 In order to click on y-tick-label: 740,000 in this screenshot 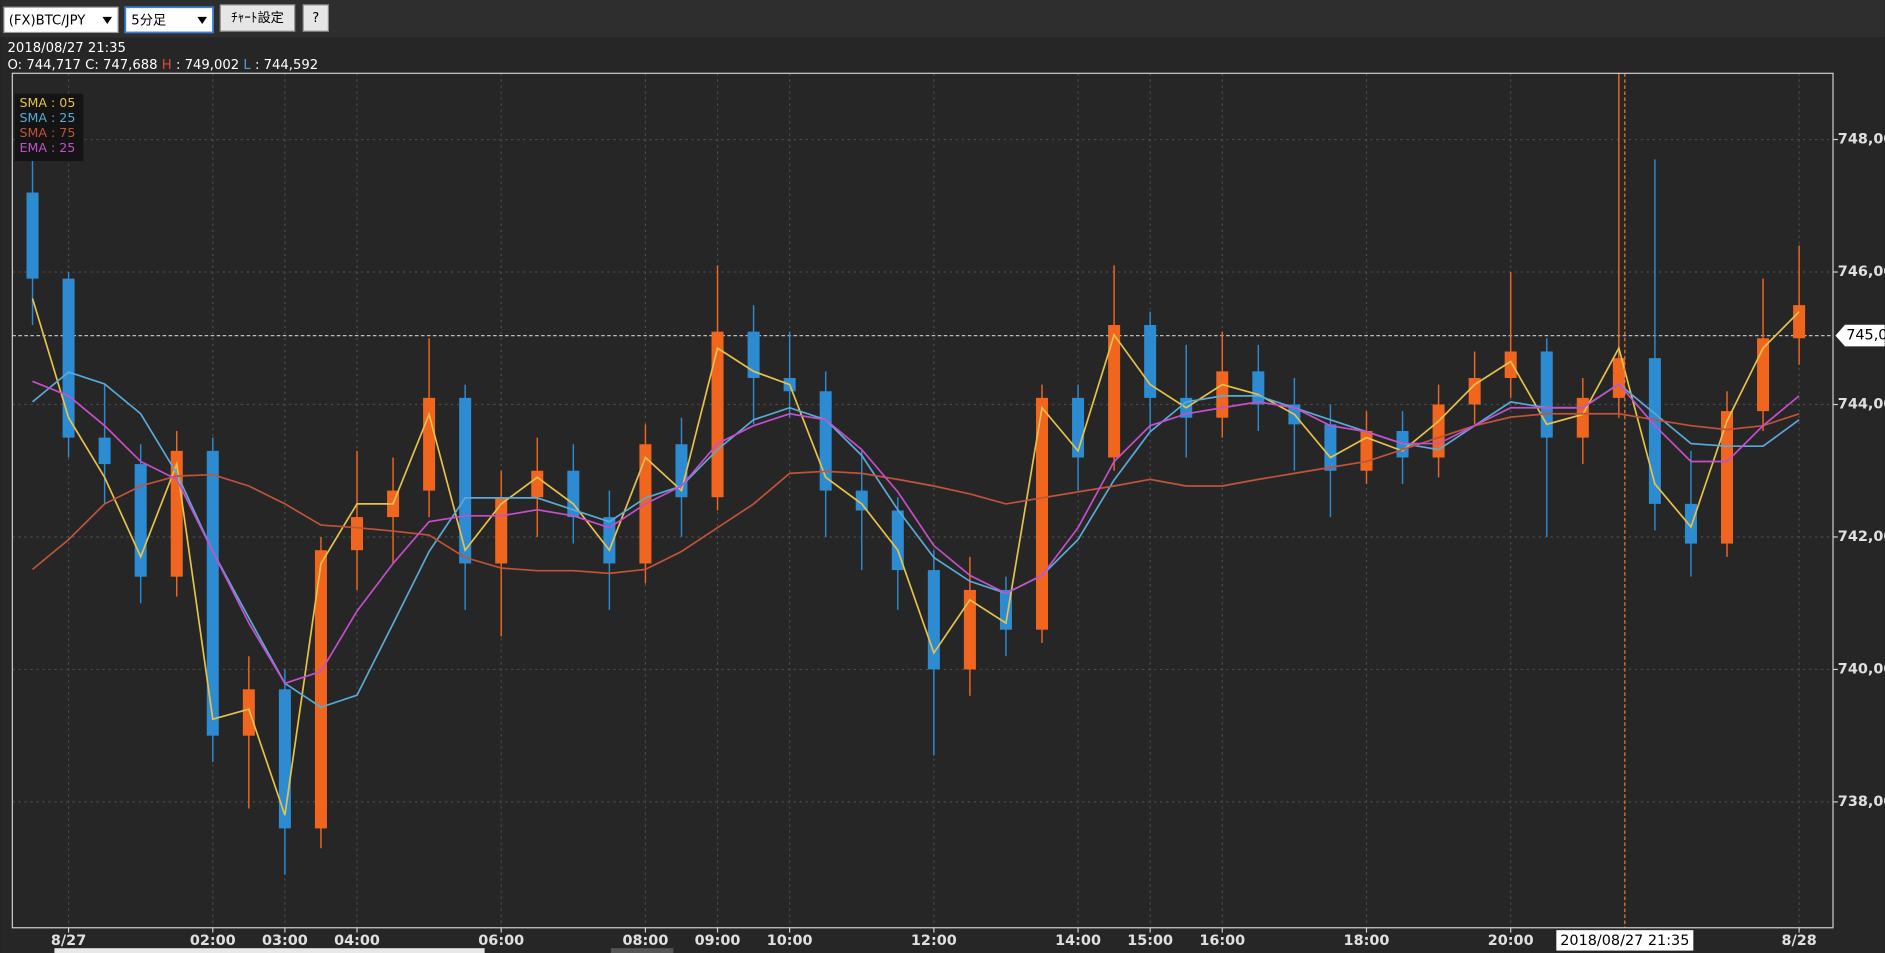, I will do `click(1861, 669)`.